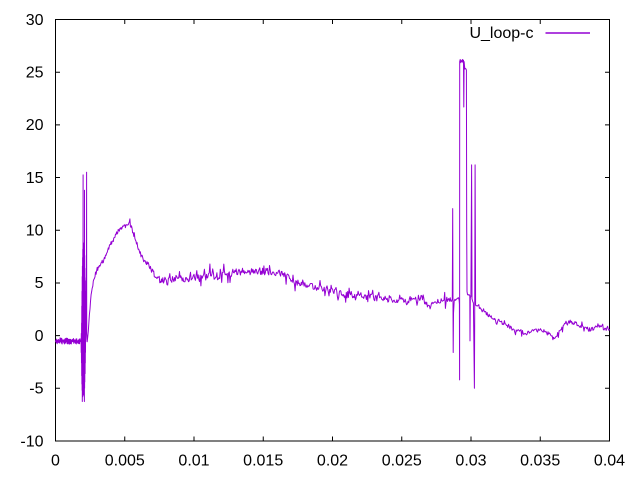 This screenshot has height=480, width=640. I want to click on svg-text: -5, so click(36, 389).